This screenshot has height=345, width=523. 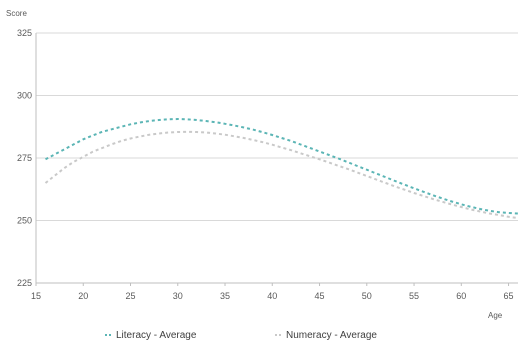 What do you see at coordinates (36, 296) in the screenshot?
I see `x-tick-label: 15` at bounding box center [36, 296].